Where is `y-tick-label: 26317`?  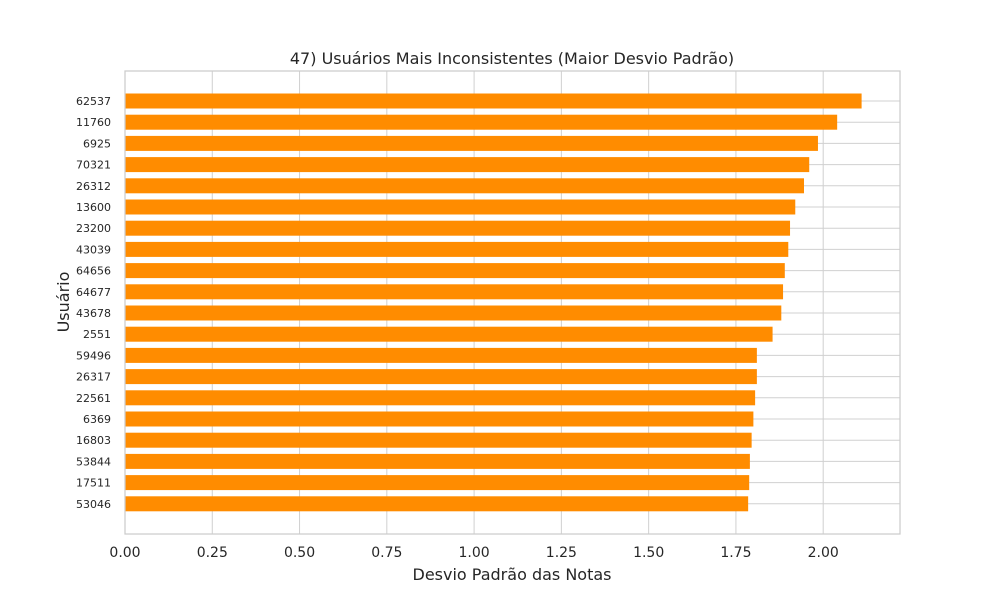 y-tick-label: 26317 is located at coordinates (93, 377).